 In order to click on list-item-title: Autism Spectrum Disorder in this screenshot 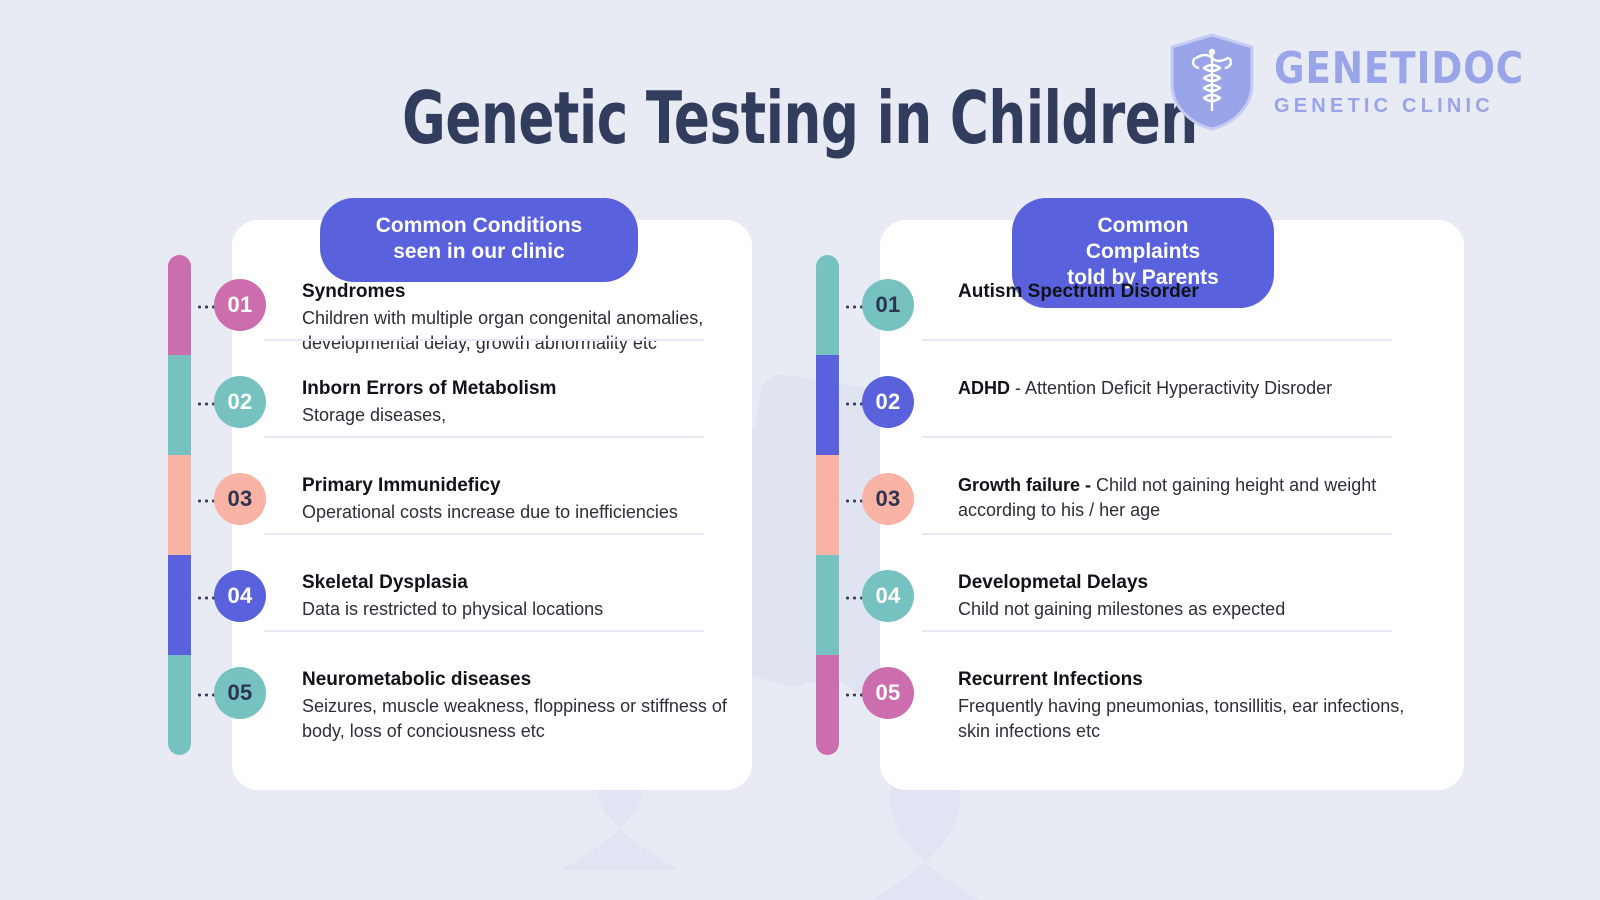, I will do `click(1078, 291)`.